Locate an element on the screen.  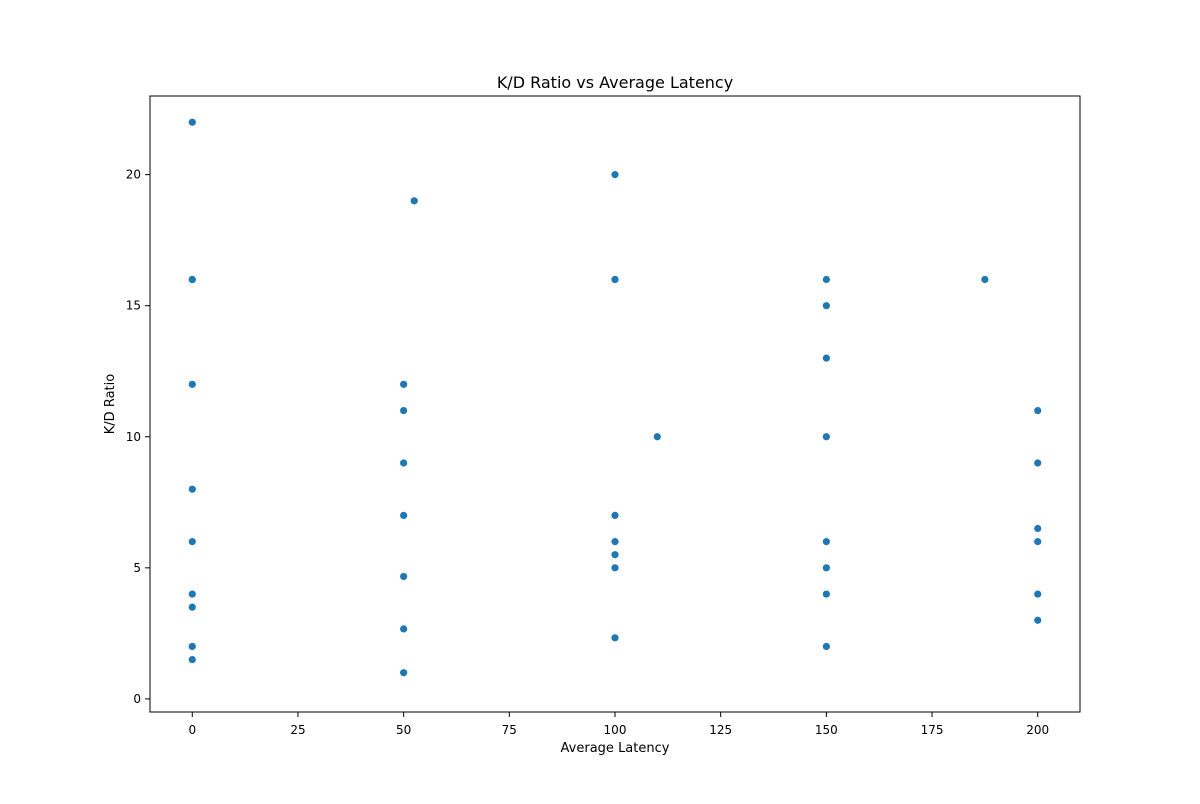
x-axis-ticks: 0 25 50 75 100 125 150 175 200 is located at coordinates (618, 724).